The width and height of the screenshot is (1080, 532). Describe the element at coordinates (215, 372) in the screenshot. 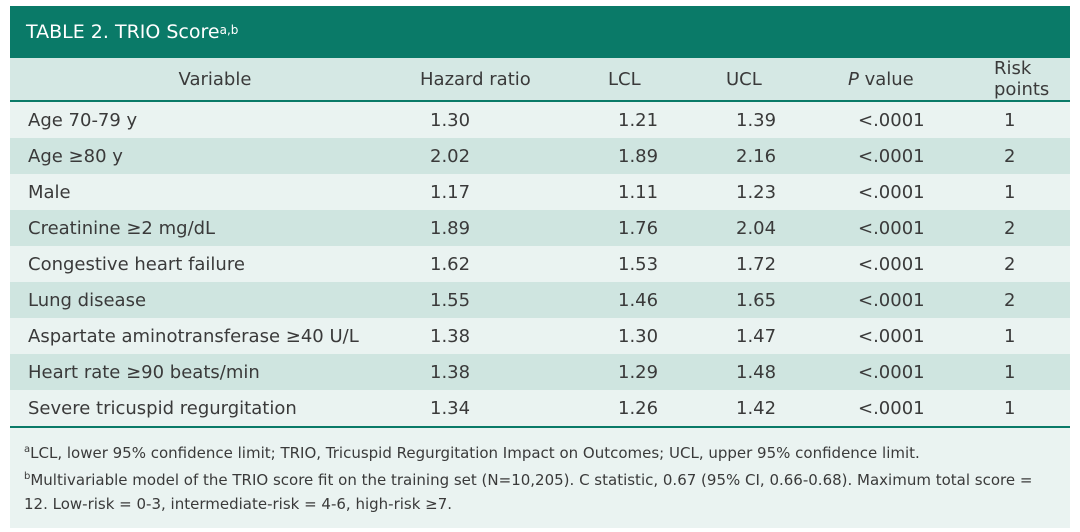

I see `cell-variable: Heart rate ≥90 beats/min` at that location.